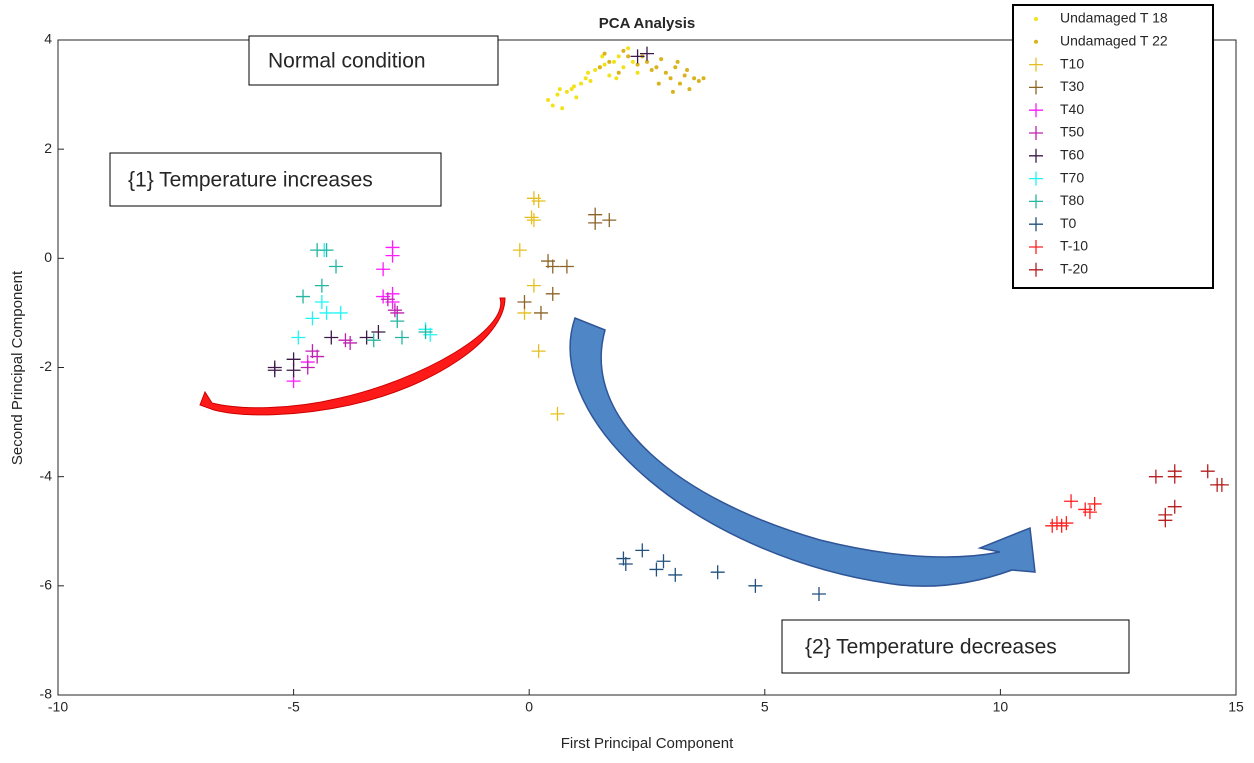 Image resolution: width=1254 pixels, height=763 pixels. What do you see at coordinates (46, 585) in the screenshot?
I see `y-tick-label: -6` at bounding box center [46, 585].